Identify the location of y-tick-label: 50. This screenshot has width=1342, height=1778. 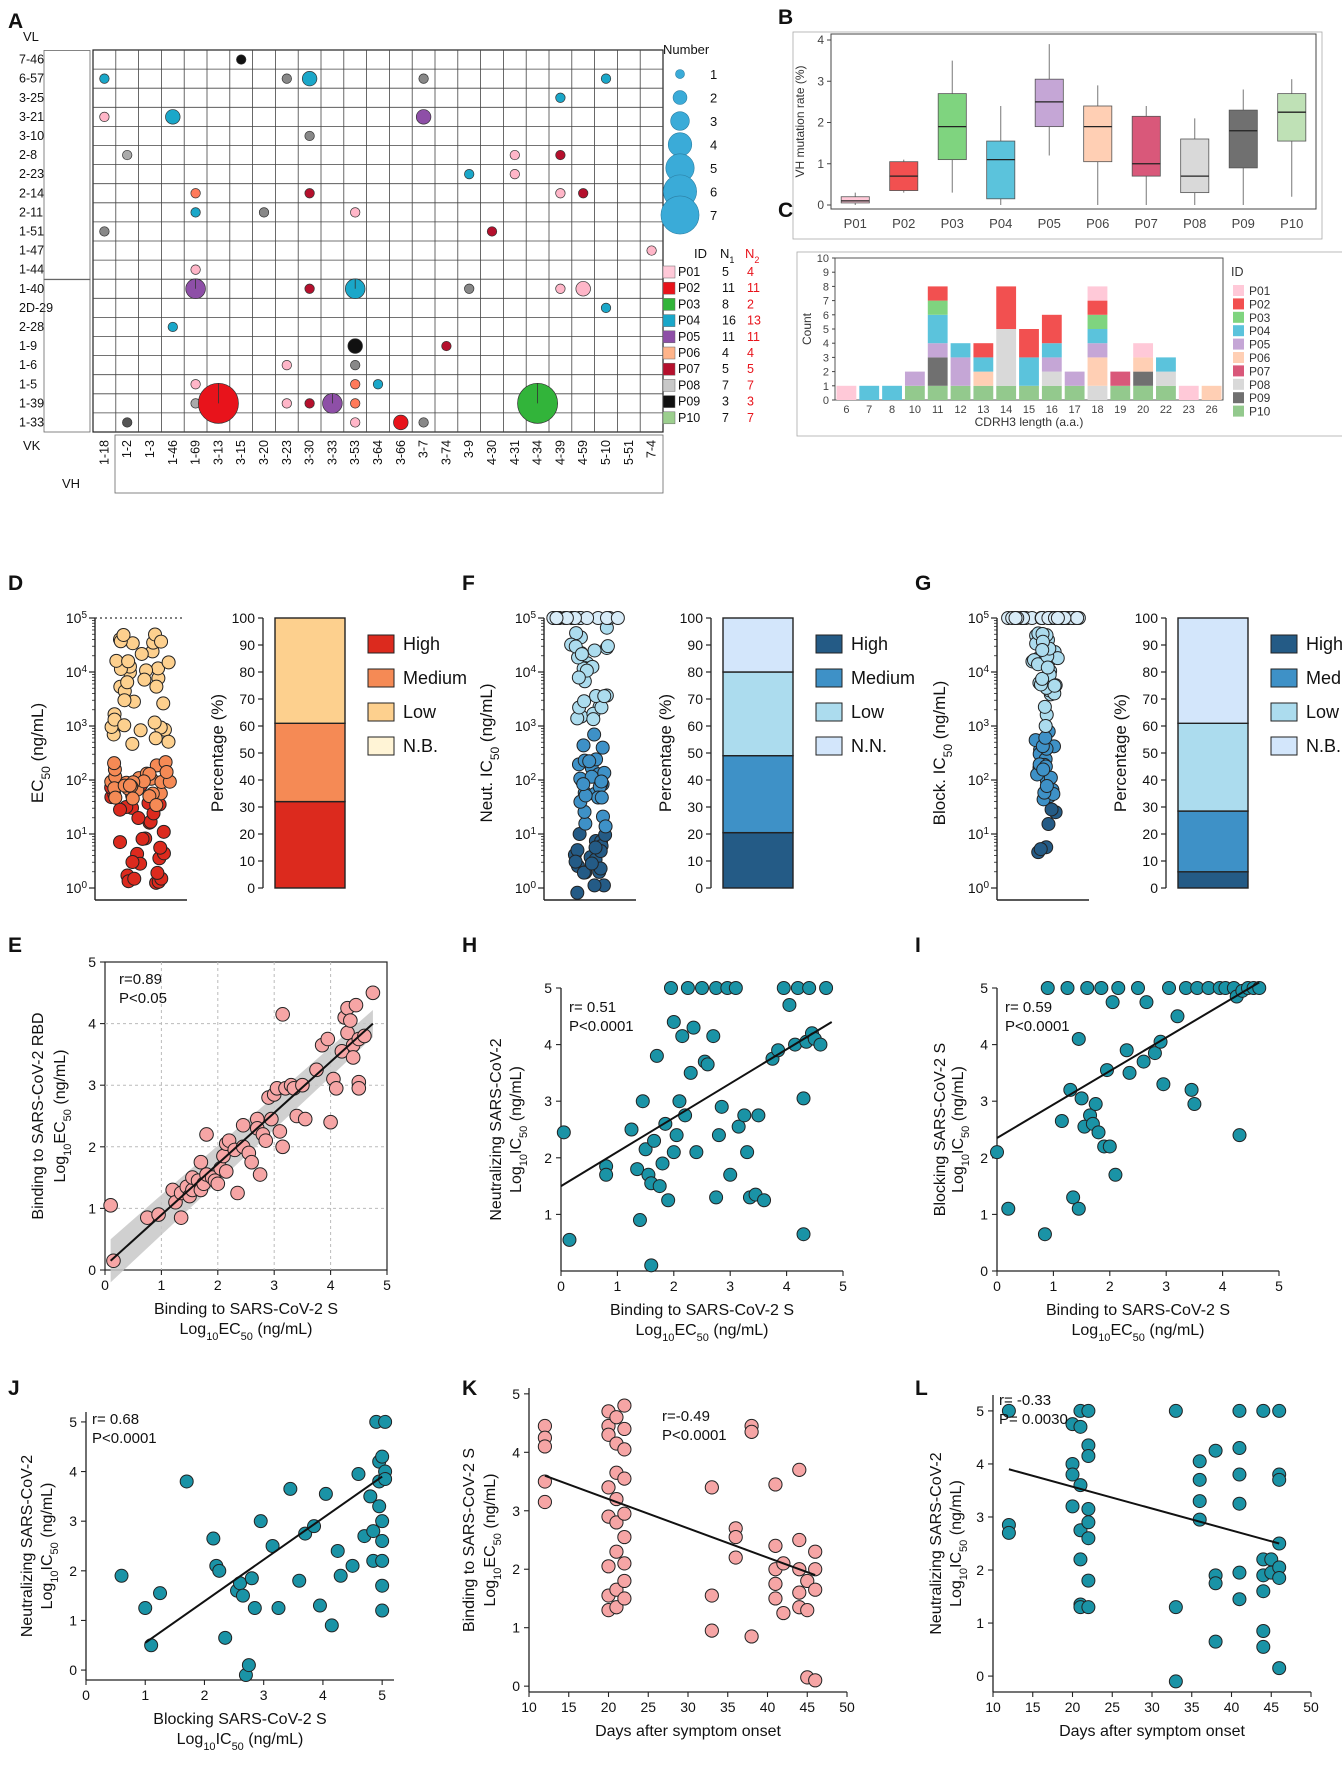
(1150, 753).